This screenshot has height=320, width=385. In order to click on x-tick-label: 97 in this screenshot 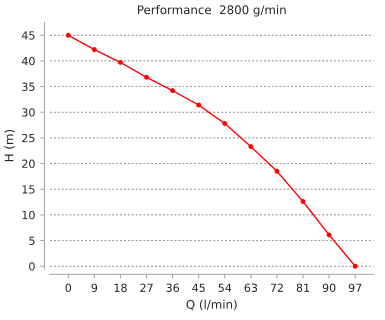, I will do `click(355, 288)`.